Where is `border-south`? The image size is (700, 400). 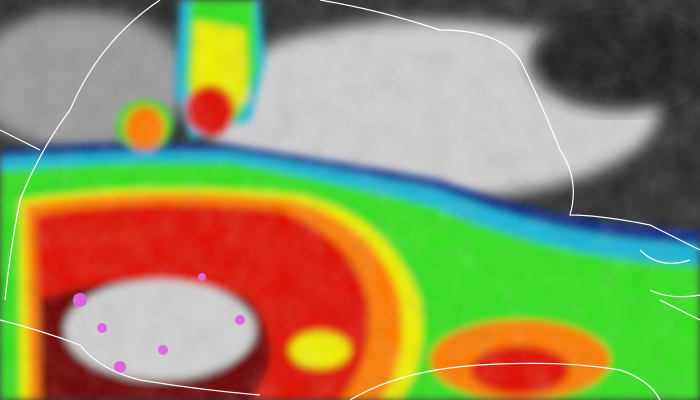 border-south is located at coordinates (130, 357).